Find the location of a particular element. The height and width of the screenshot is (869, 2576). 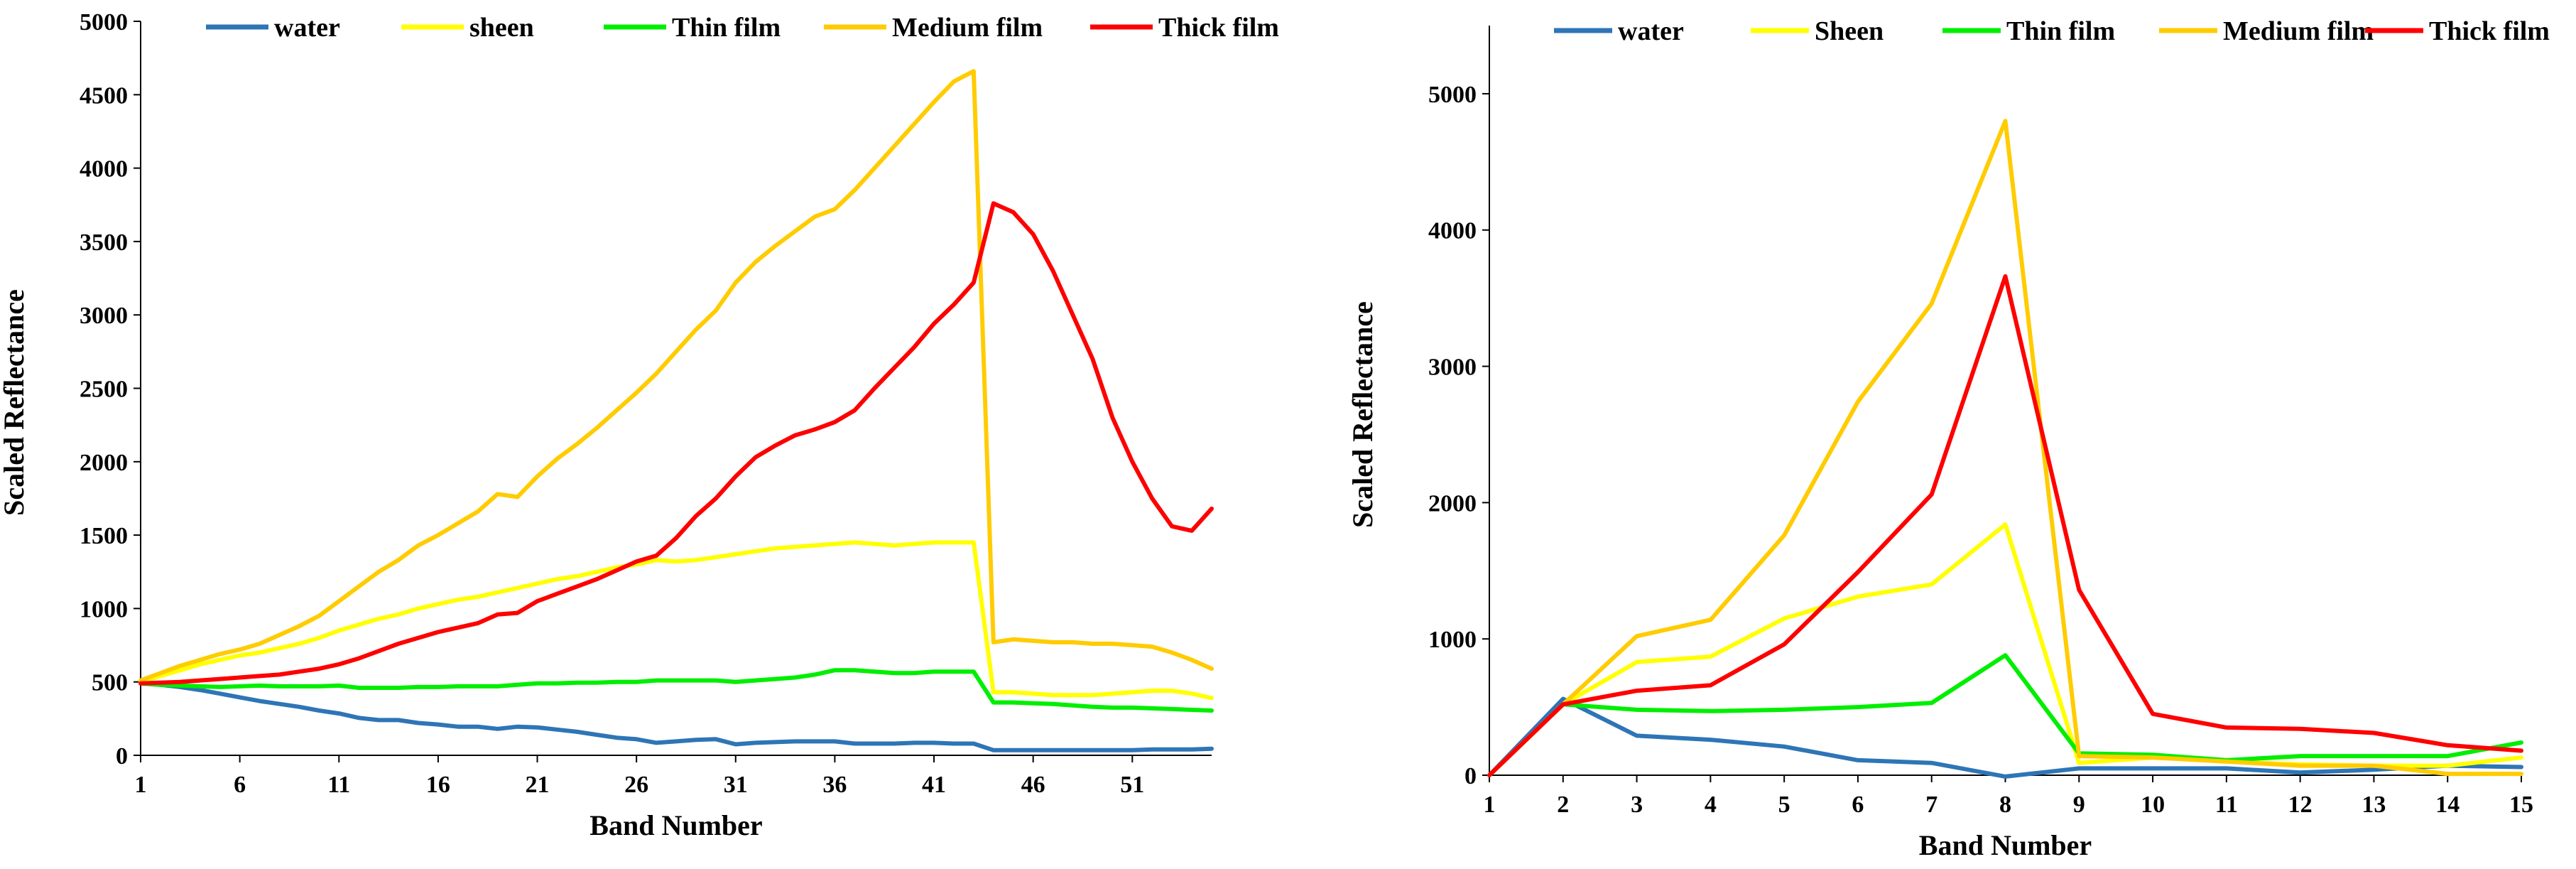

x-tick-label: 46 is located at coordinates (1033, 785).